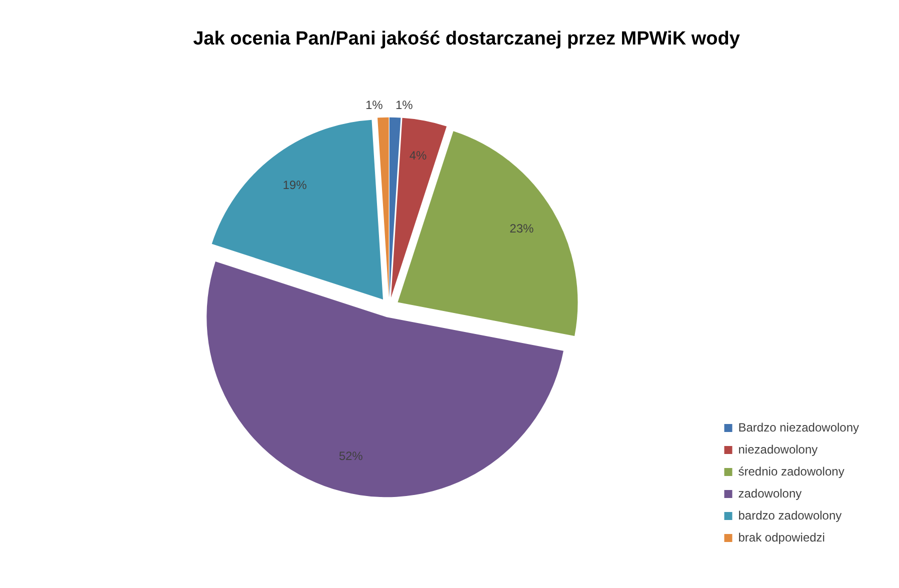  I want to click on legend-label: niezadowolony, so click(778, 449).